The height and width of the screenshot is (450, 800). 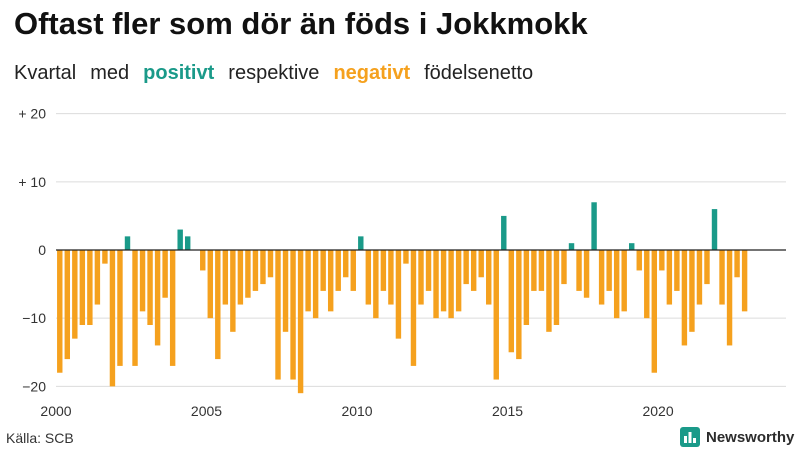 I want to click on subtitle-negative-label: negativt, so click(x=372, y=73).